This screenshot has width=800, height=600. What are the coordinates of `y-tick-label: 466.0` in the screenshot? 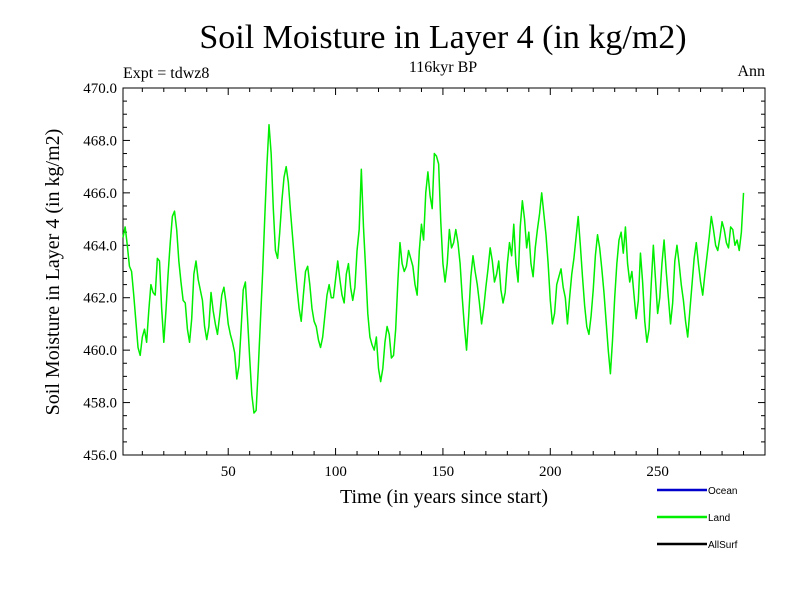 It's located at (100, 194).